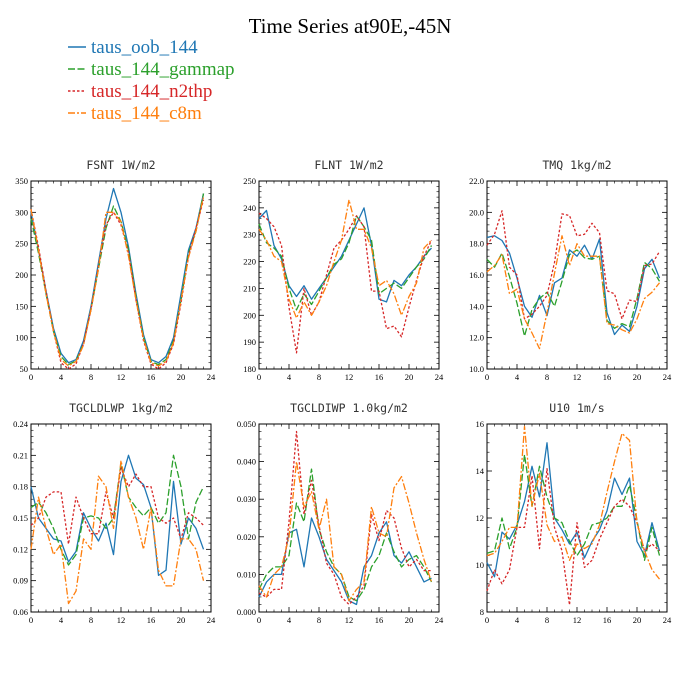 The image size is (700, 700). Describe the element at coordinates (21, 181) in the screenshot. I see `y-tick-label: 350` at that location.